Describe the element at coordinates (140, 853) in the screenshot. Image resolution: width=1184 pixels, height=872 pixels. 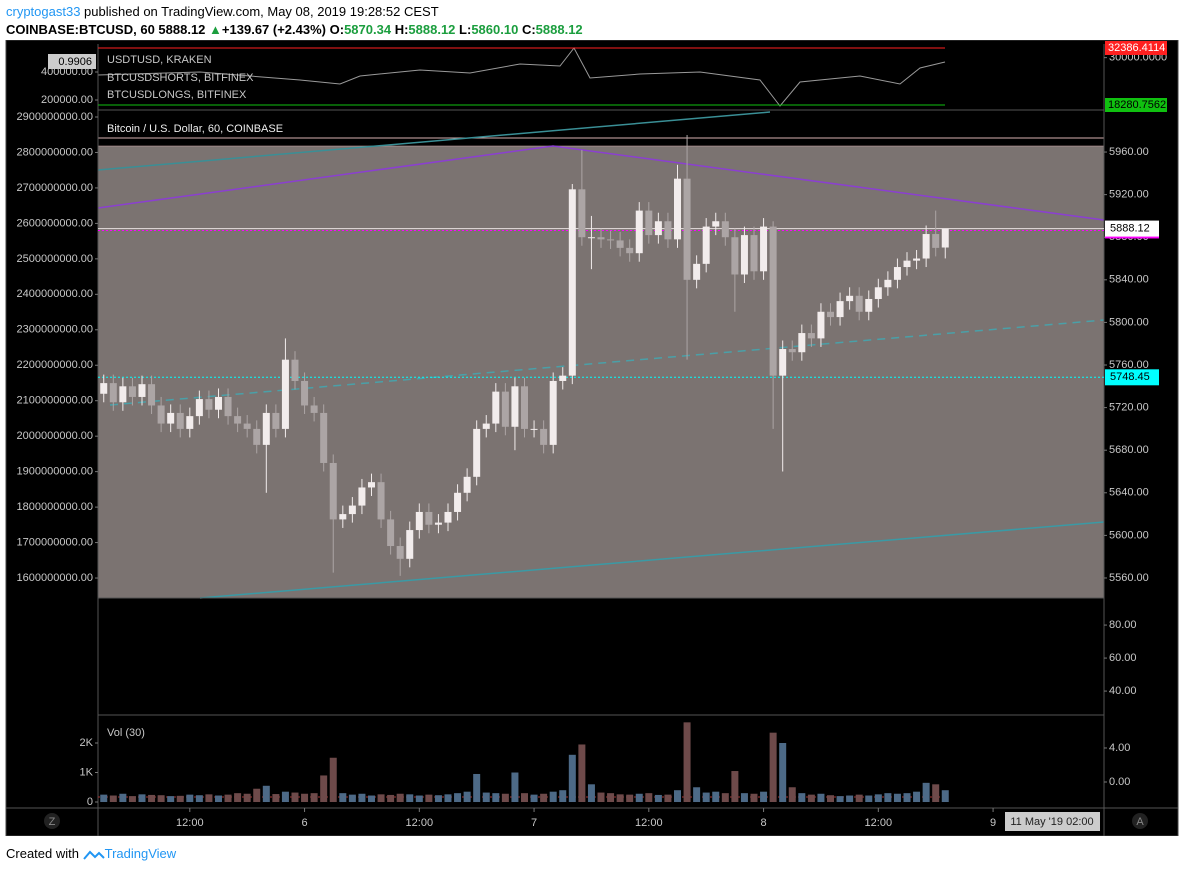
I see `footer-brand: TradingView` at that location.